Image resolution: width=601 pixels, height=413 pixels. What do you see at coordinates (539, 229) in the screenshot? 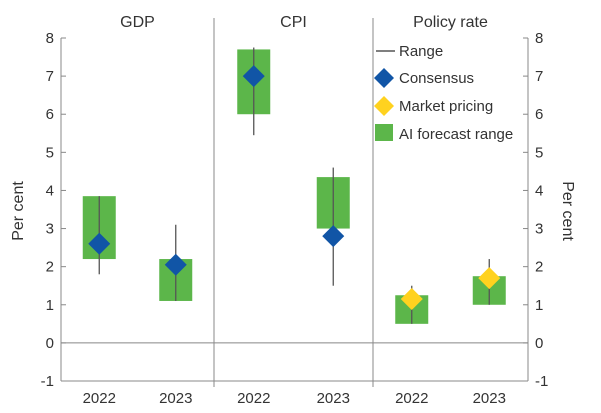
I see `y-tick-label-right: 3` at bounding box center [539, 229].